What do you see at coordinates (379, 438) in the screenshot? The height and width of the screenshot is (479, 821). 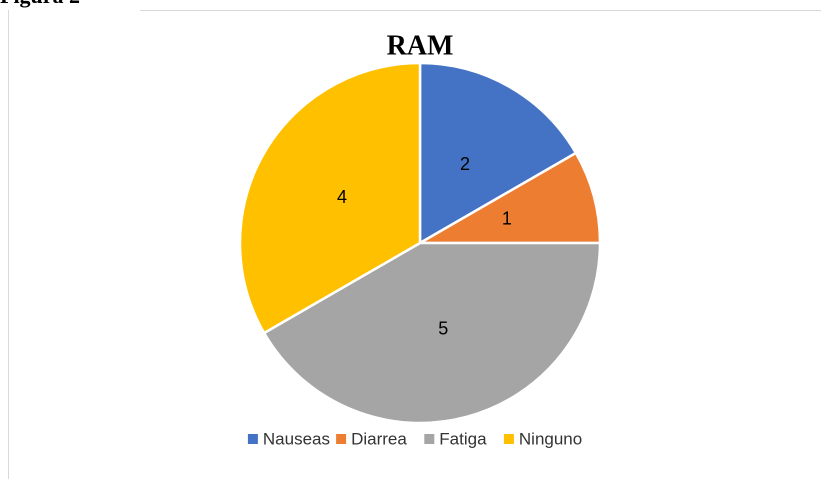 I see `legend-label: Diarrea` at bounding box center [379, 438].